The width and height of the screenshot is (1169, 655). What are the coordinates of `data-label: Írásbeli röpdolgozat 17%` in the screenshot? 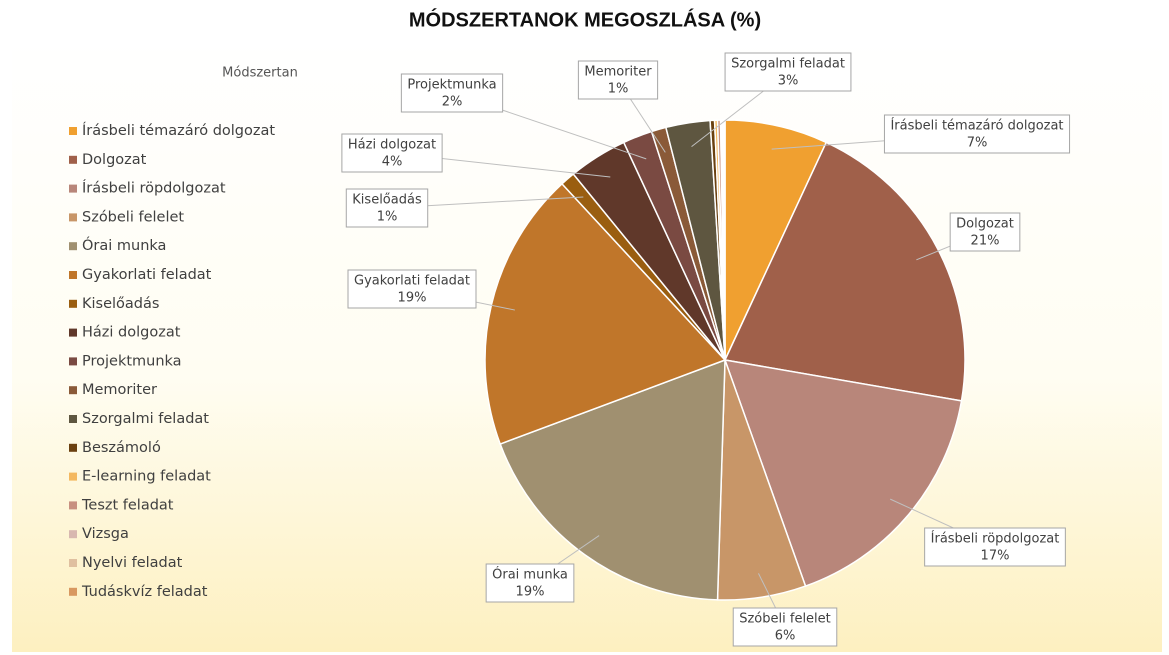 It's located at (995, 547).